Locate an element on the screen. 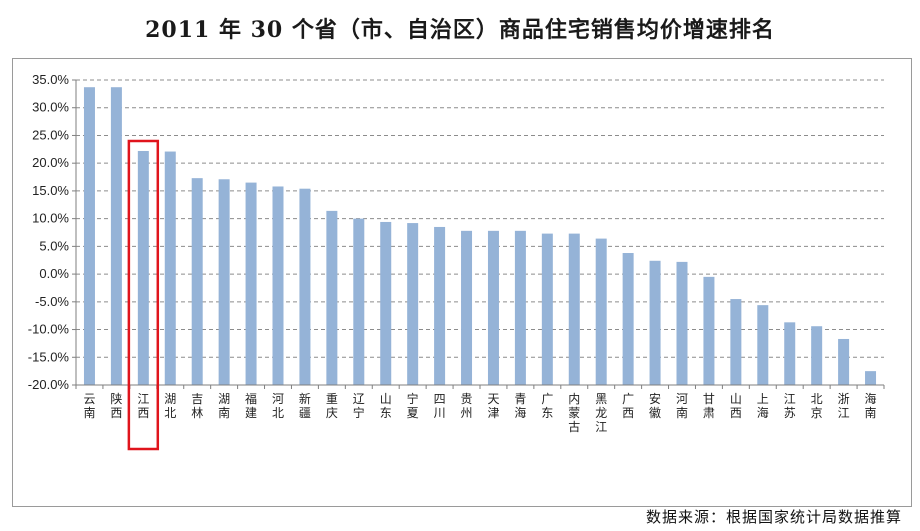  highlight-box is located at coordinates (143, 295).